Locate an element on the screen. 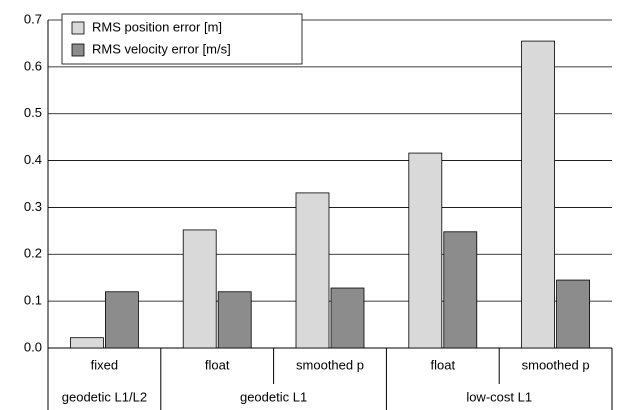 This screenshot has height=410, width=620. y-tick-label: 0.0 is located at coordinates (33, 346).